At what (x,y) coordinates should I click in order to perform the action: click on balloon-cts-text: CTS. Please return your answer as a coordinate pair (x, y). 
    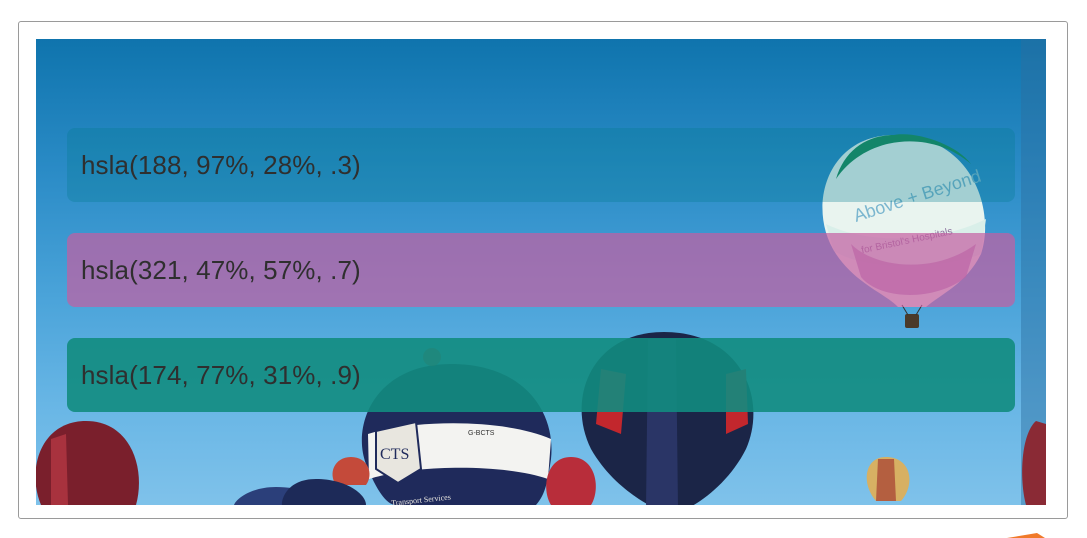
    Looking at the image, I should click on (394, 454).